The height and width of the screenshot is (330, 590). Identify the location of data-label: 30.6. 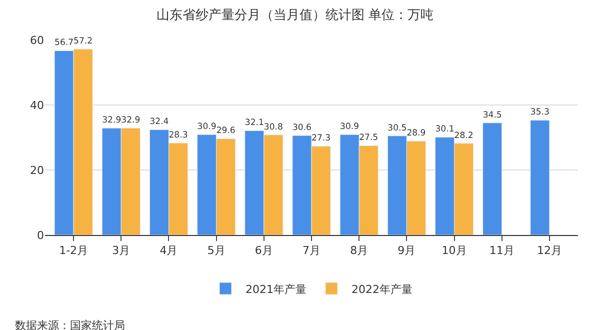
(302, 127).